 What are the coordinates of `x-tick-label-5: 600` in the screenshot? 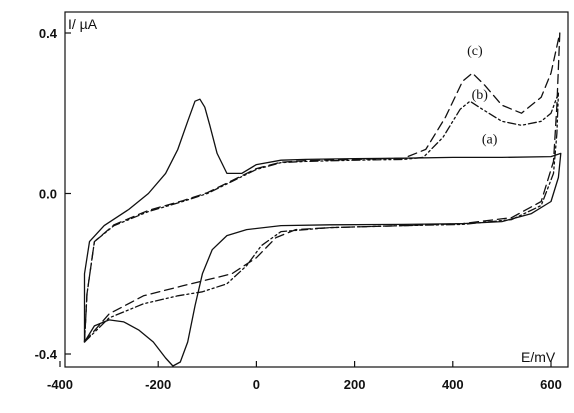 It's located at (551, 384).